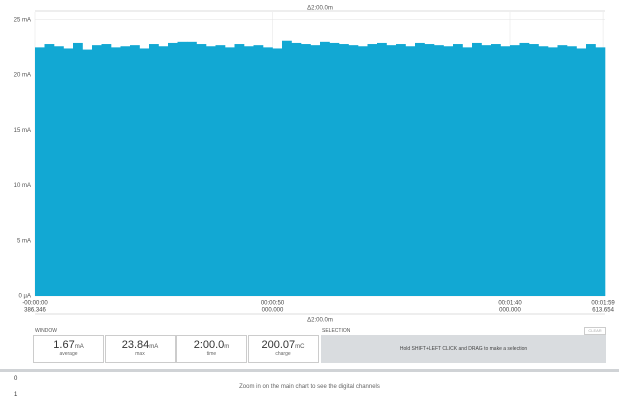  Describe the element at coordinates (595, 331) in the screenshot. I see `clear-button: CLEAR` at that location.